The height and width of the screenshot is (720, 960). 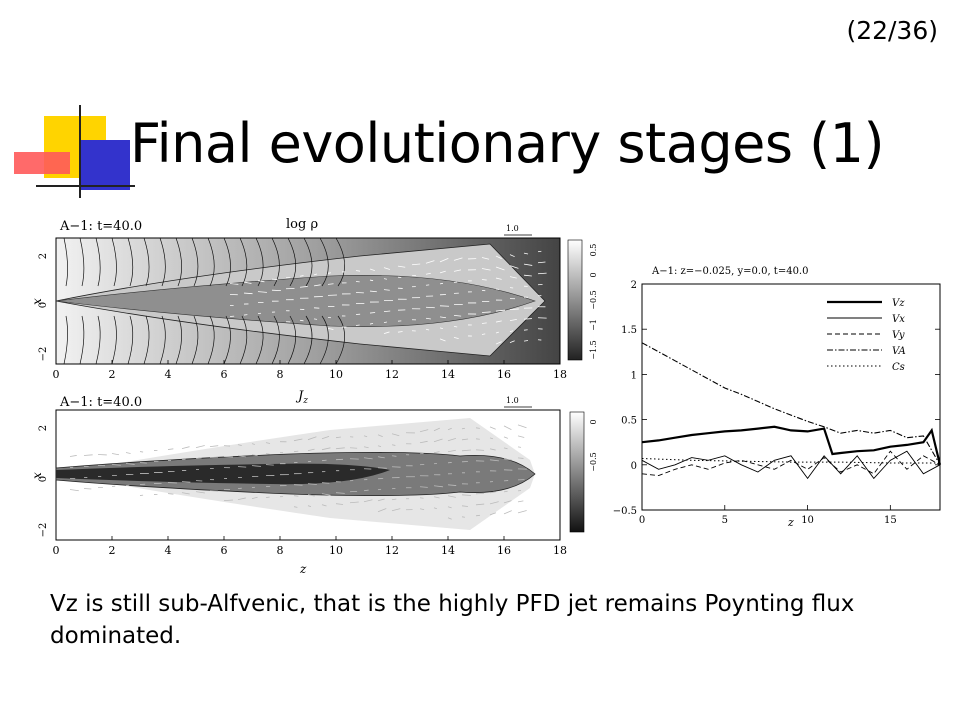 I want to click on chart-x-ticks: 0 5 10 15, so click(x=768, y=515).